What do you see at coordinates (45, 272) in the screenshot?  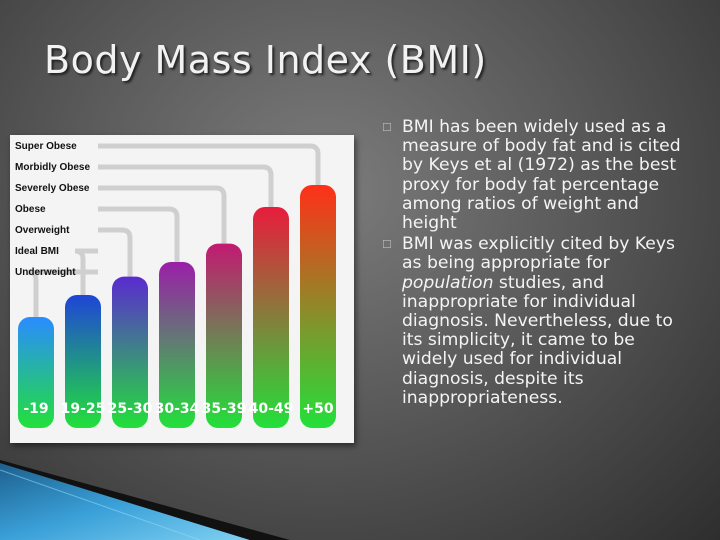 I see `bmi-class-label: Underweight` at bounding box center [45, 272].